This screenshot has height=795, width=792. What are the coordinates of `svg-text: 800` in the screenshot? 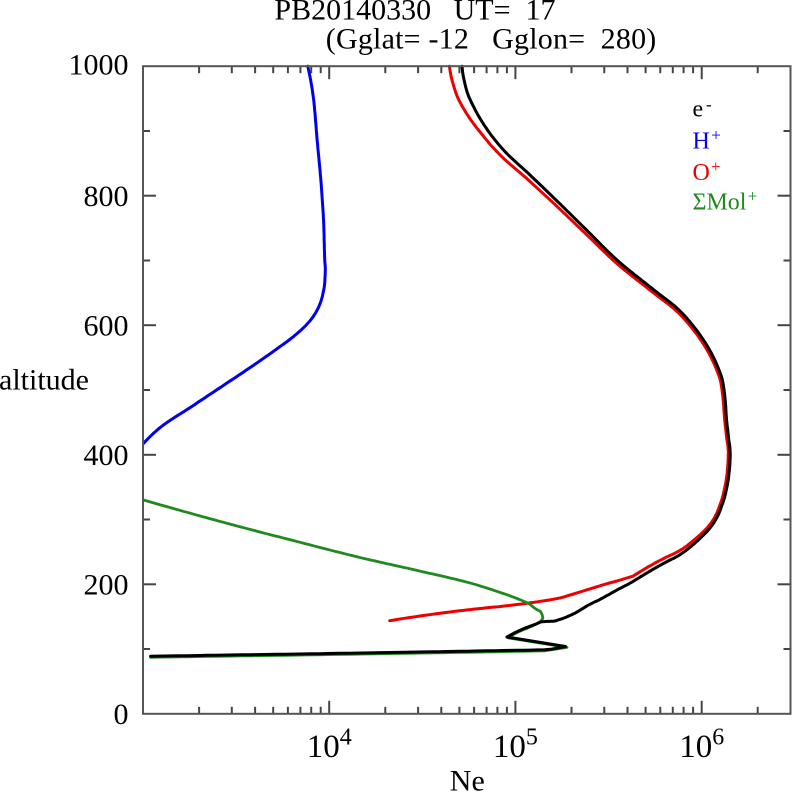 It's located at (106, 196).